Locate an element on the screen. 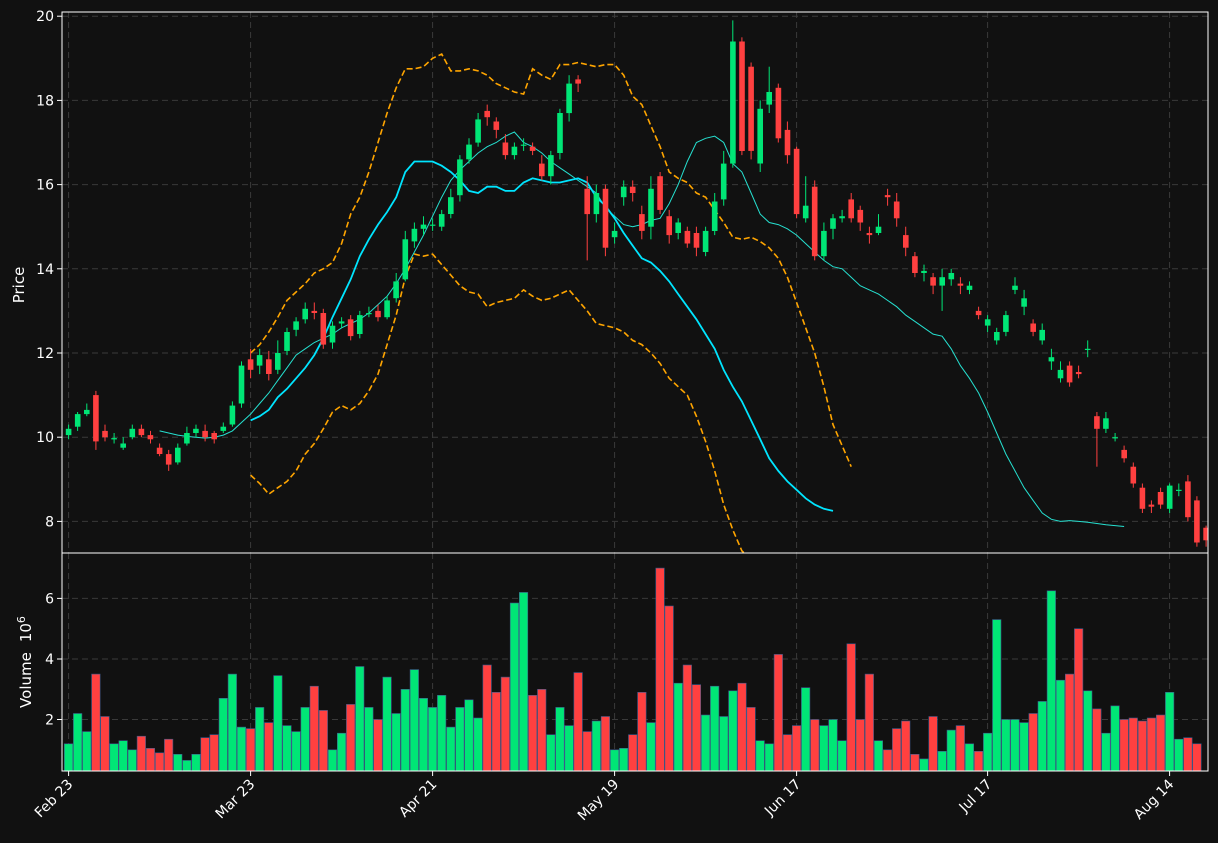 The height and width of the screenshot is (843, 1218). price-y-axis: 8 10 12 14 16 18 20 is located at coordinates (49, 269).